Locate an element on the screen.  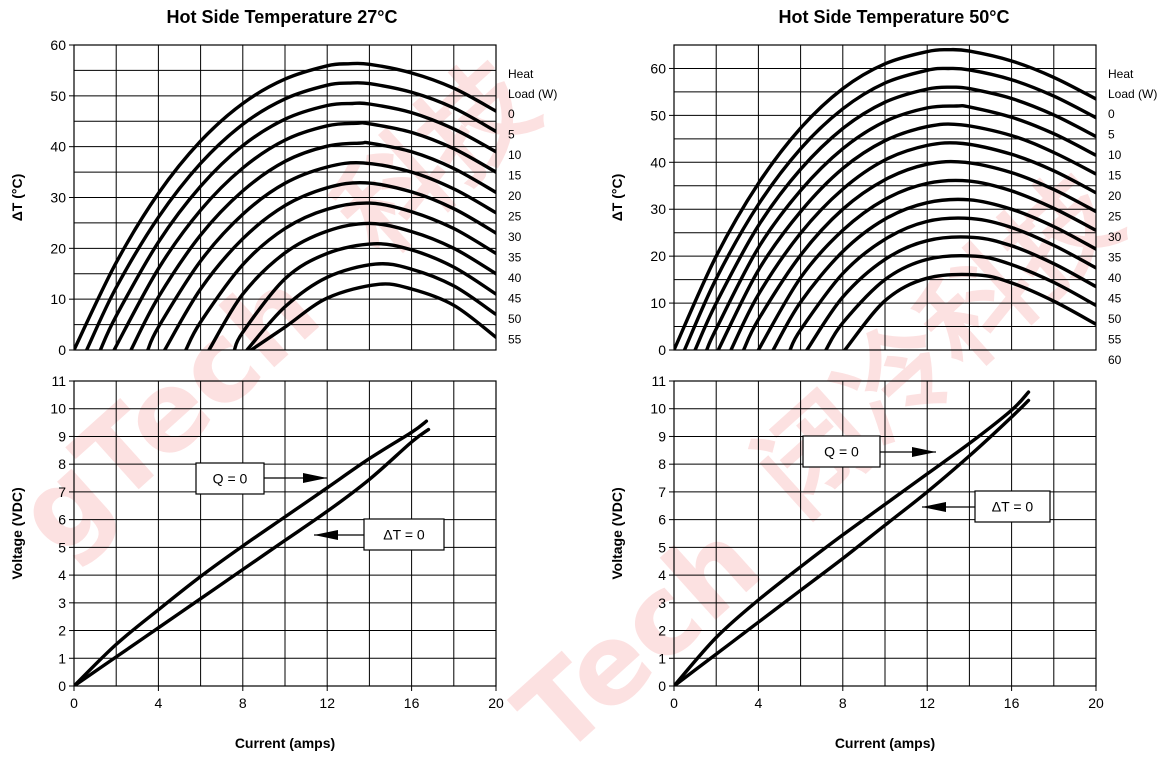
x-tick-label: 16 is located at coordinates (412, 703).